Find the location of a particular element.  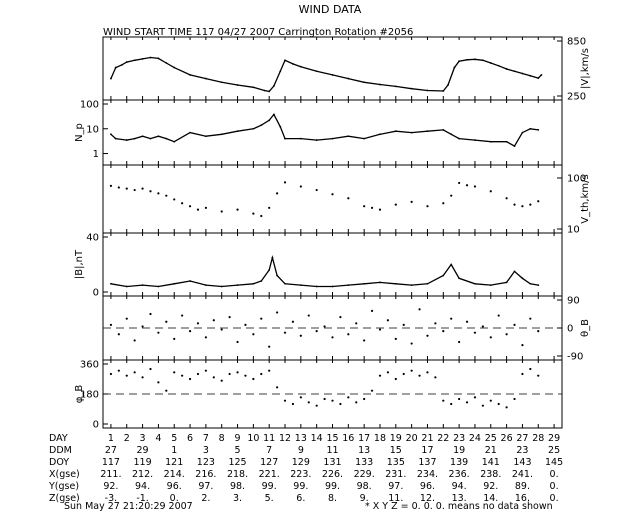

axis-label-field: |B|,nT is located at coordinates (79, 264).